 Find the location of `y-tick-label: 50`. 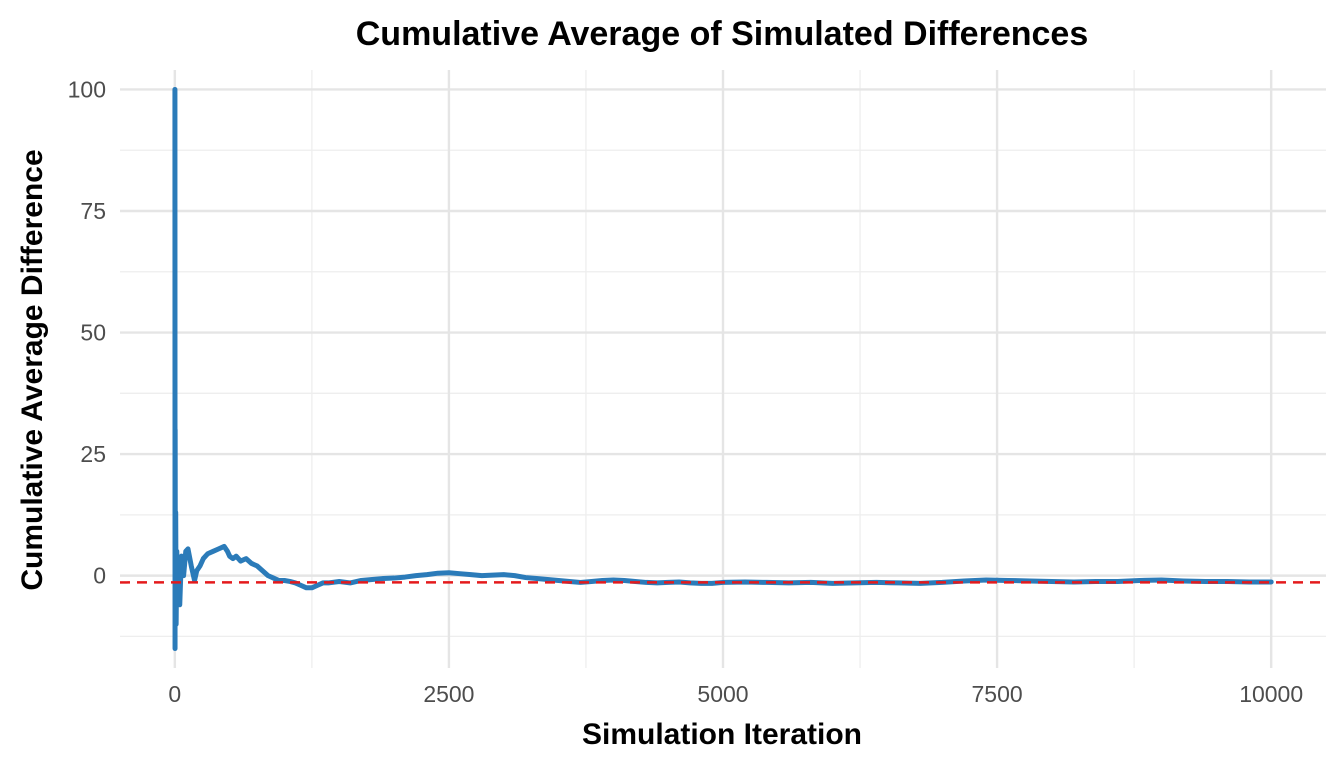

y-tick-label: 50 is located at coordinates (93, 333).